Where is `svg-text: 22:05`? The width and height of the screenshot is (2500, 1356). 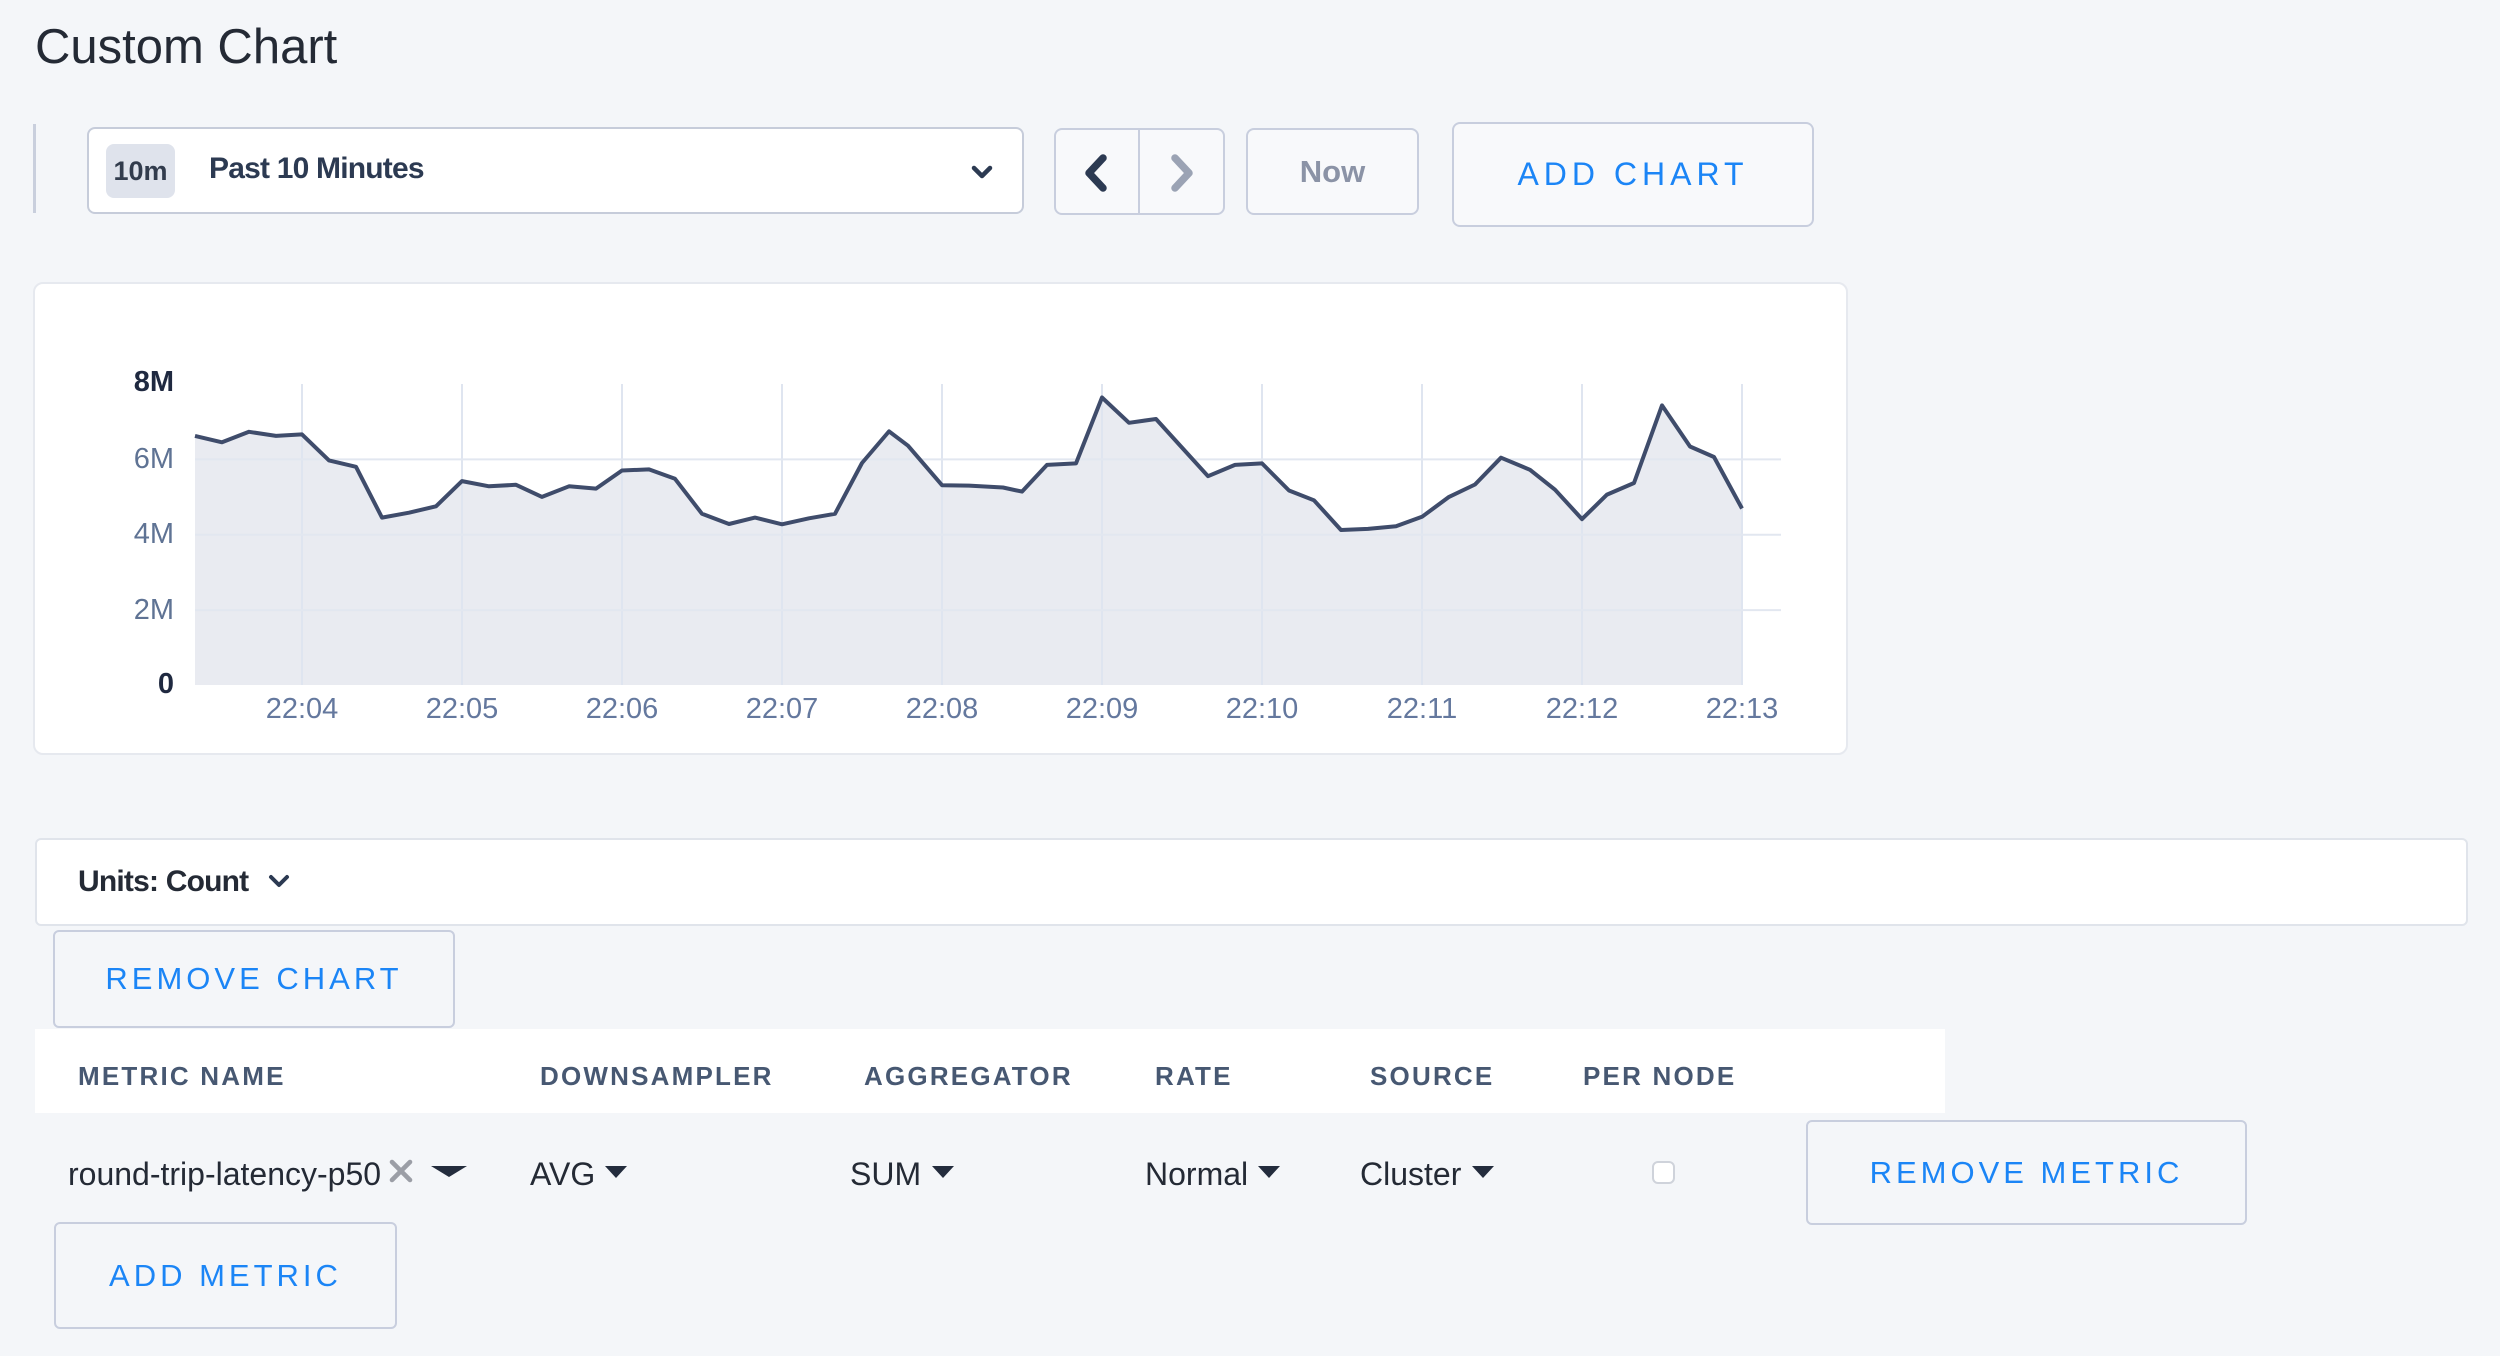 svg-text: 22:05 is located at coordinates (462, 709).